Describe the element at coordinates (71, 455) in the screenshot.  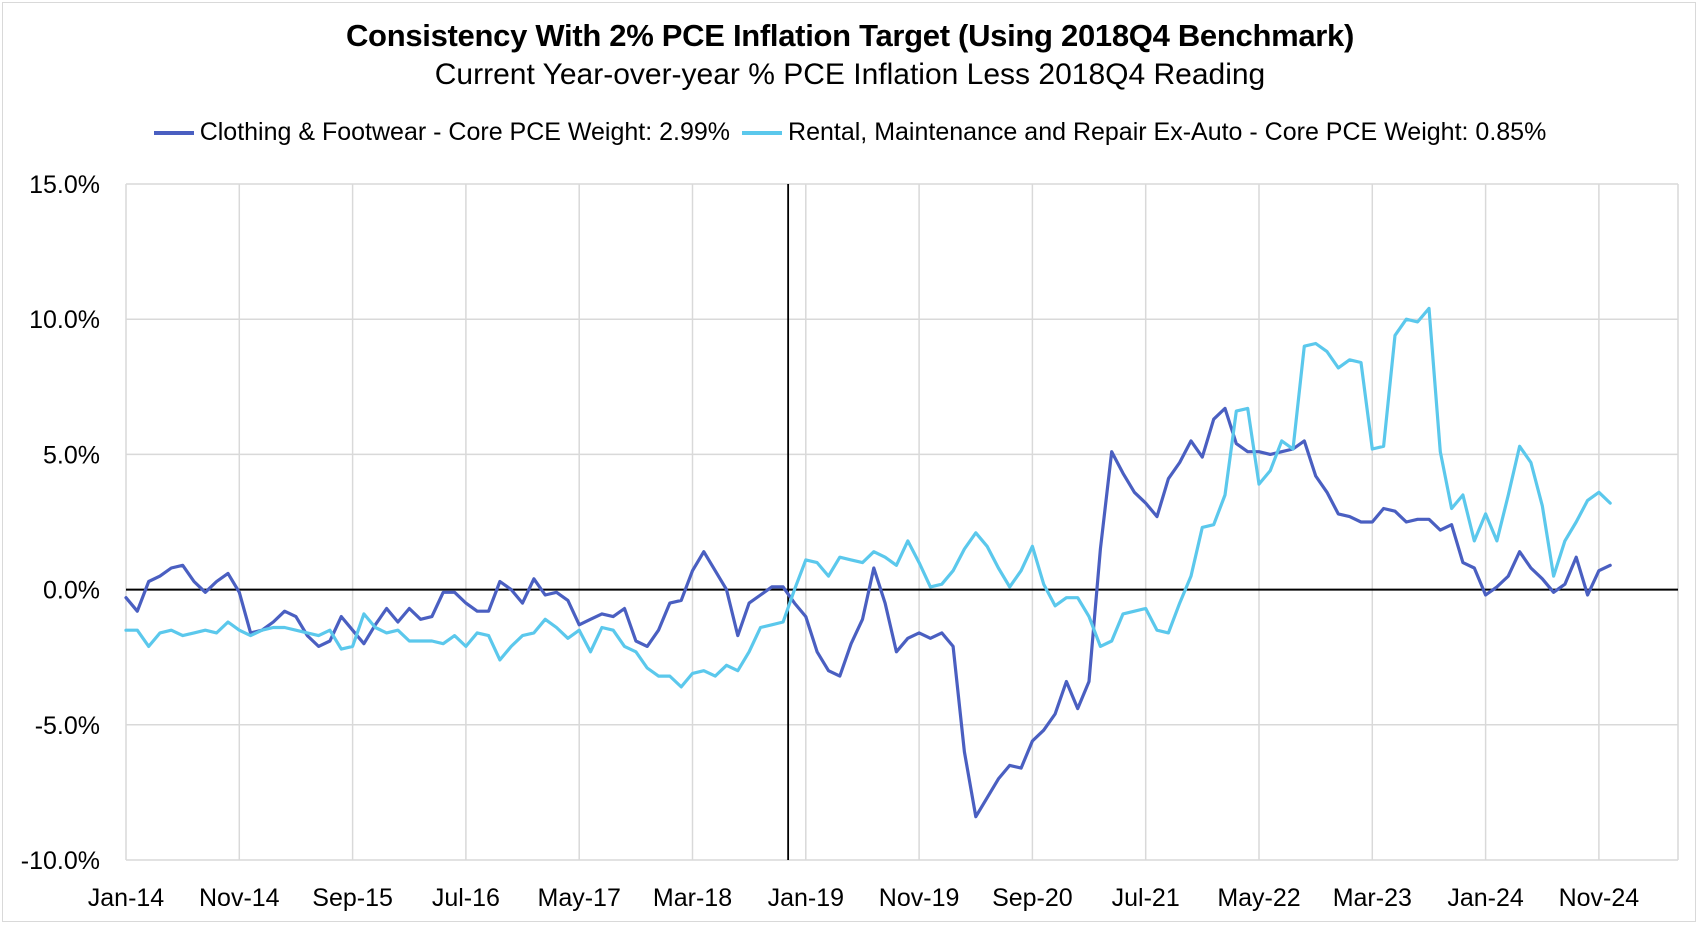
I see `y-tick-label: 5.0%` at that location.